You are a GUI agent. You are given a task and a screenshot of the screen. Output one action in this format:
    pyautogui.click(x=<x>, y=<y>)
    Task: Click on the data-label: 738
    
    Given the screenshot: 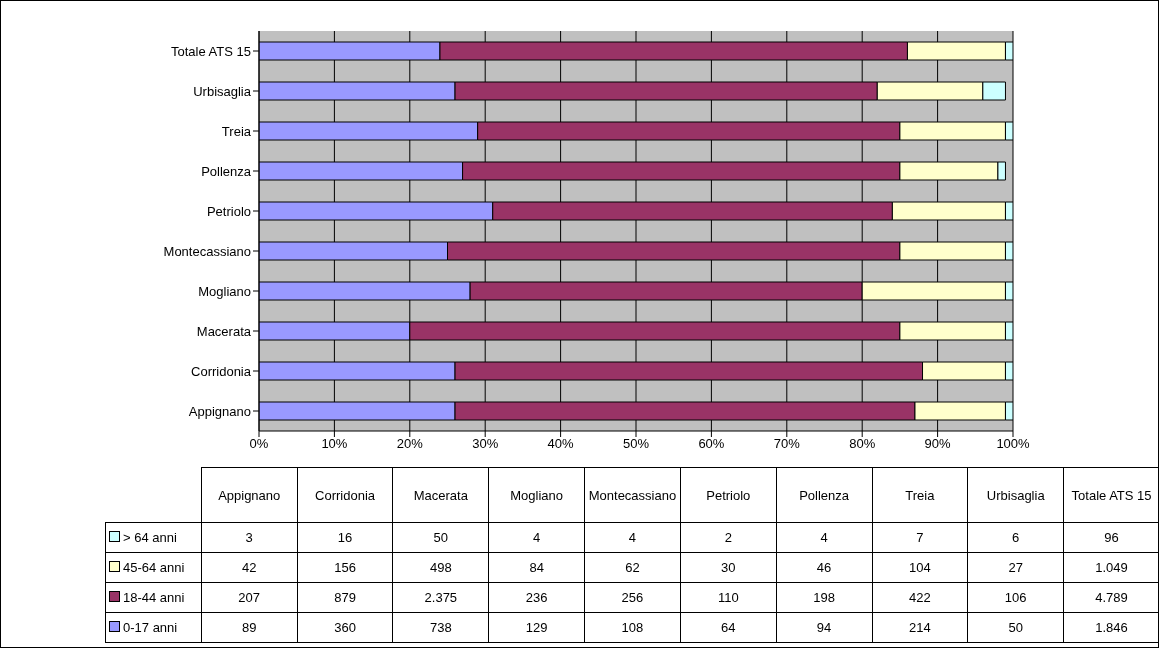 What is the action you would take?
    pyautogui.click(x=440, y=627)
    